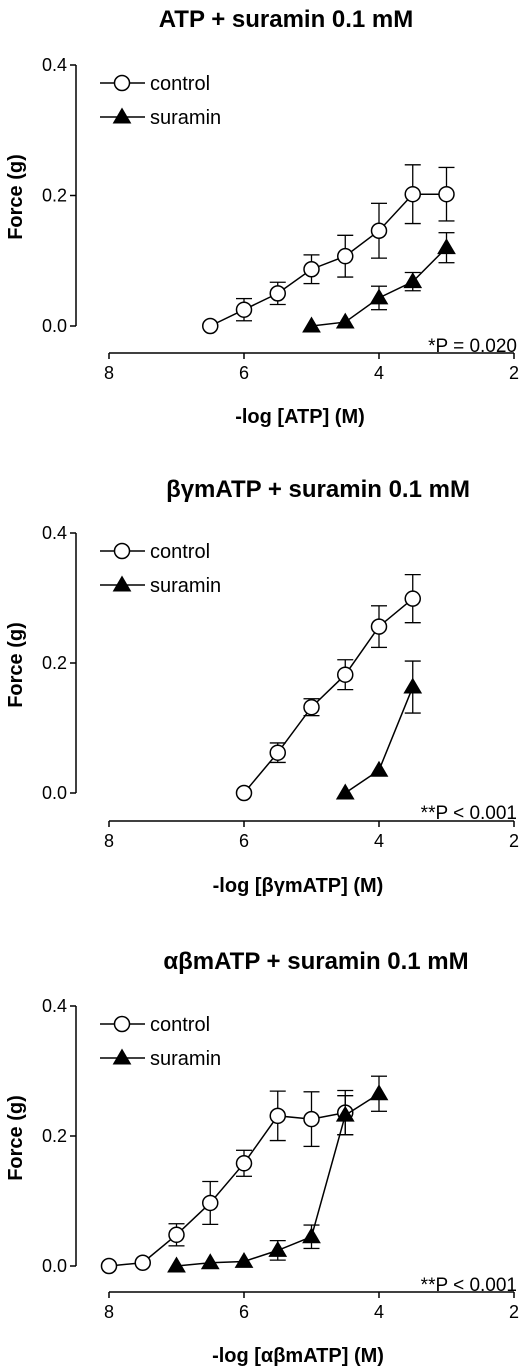  I want to click on x-axis-label: -log [αβmATP] (M), so click(298, 1356).